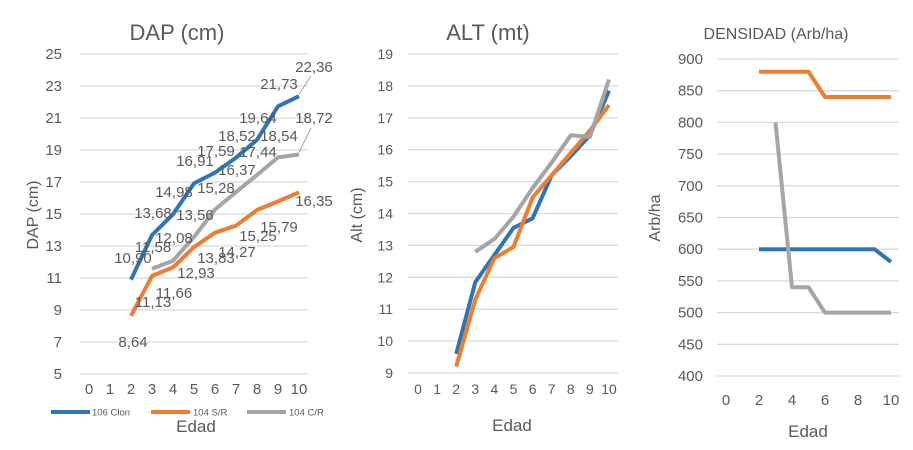 This screenshot has width=913, height=450. I want to click on data-label: 14,98, so click(174, 192).